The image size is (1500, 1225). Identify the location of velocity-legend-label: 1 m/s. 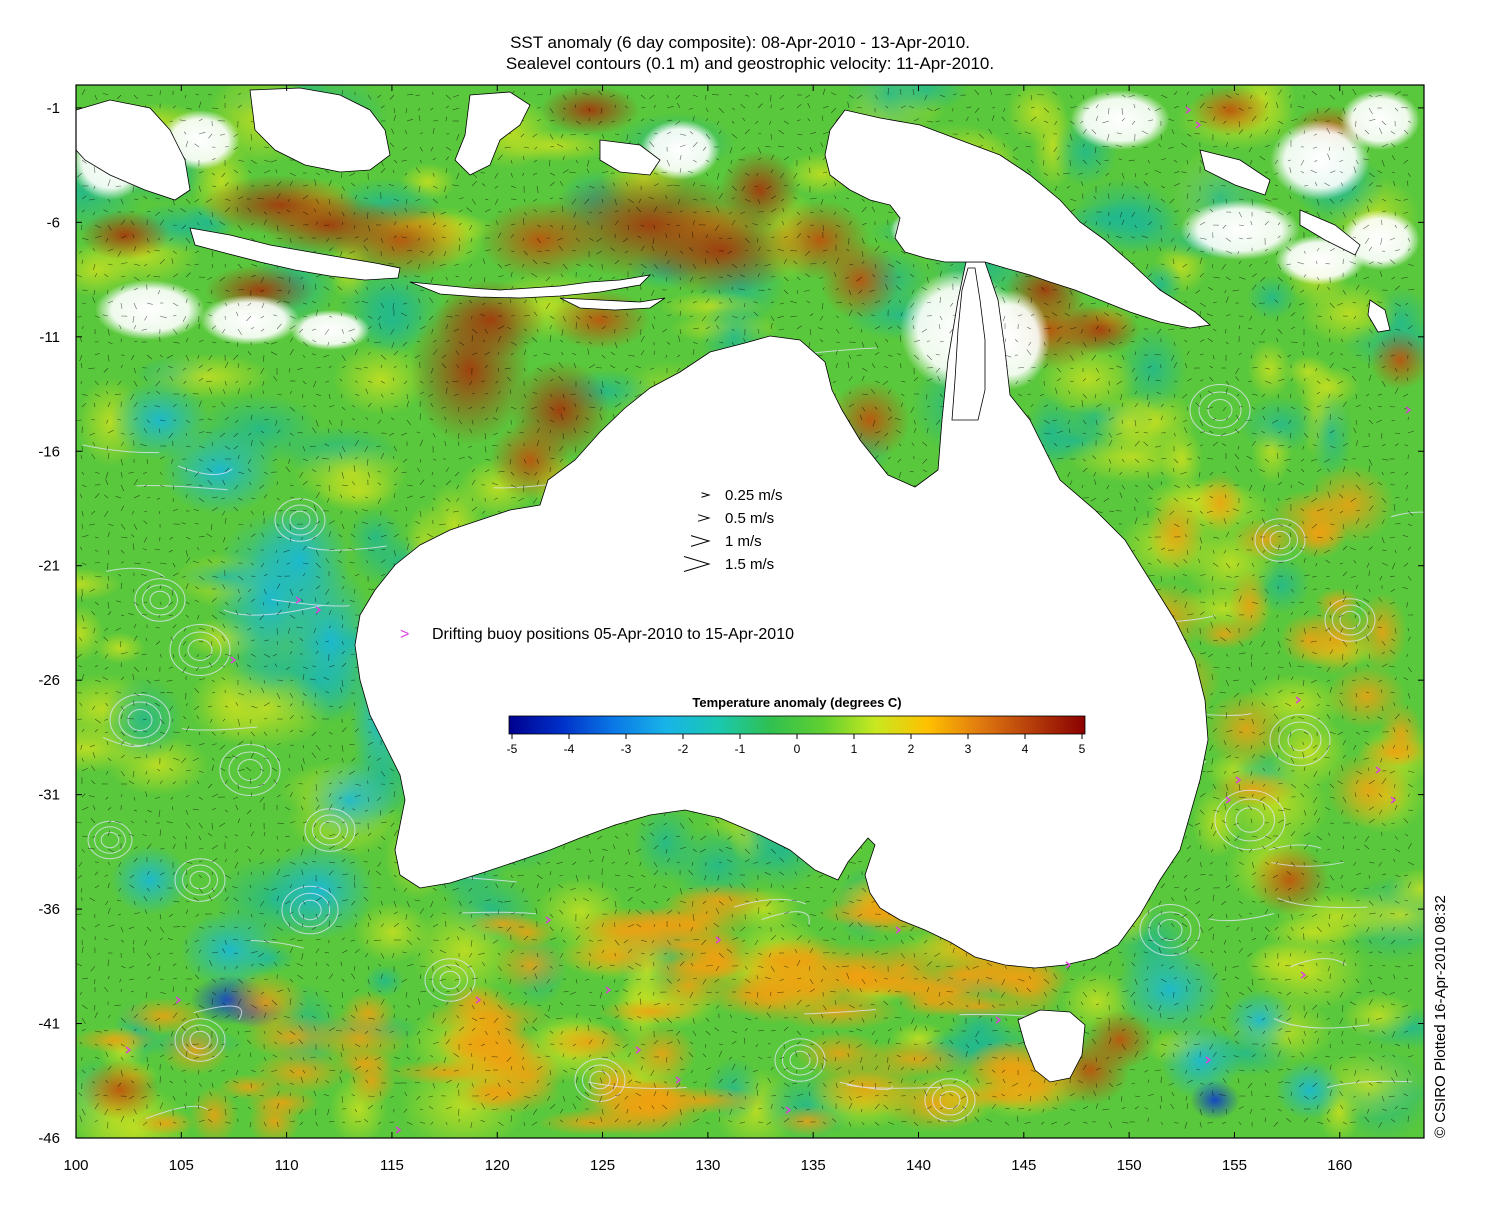
(743, 541).